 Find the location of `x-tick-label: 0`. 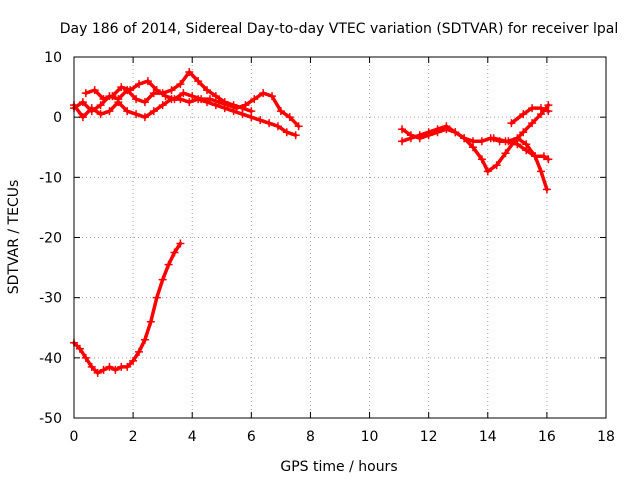

x-tick-label: 0 is located at coordinates (74, 437).